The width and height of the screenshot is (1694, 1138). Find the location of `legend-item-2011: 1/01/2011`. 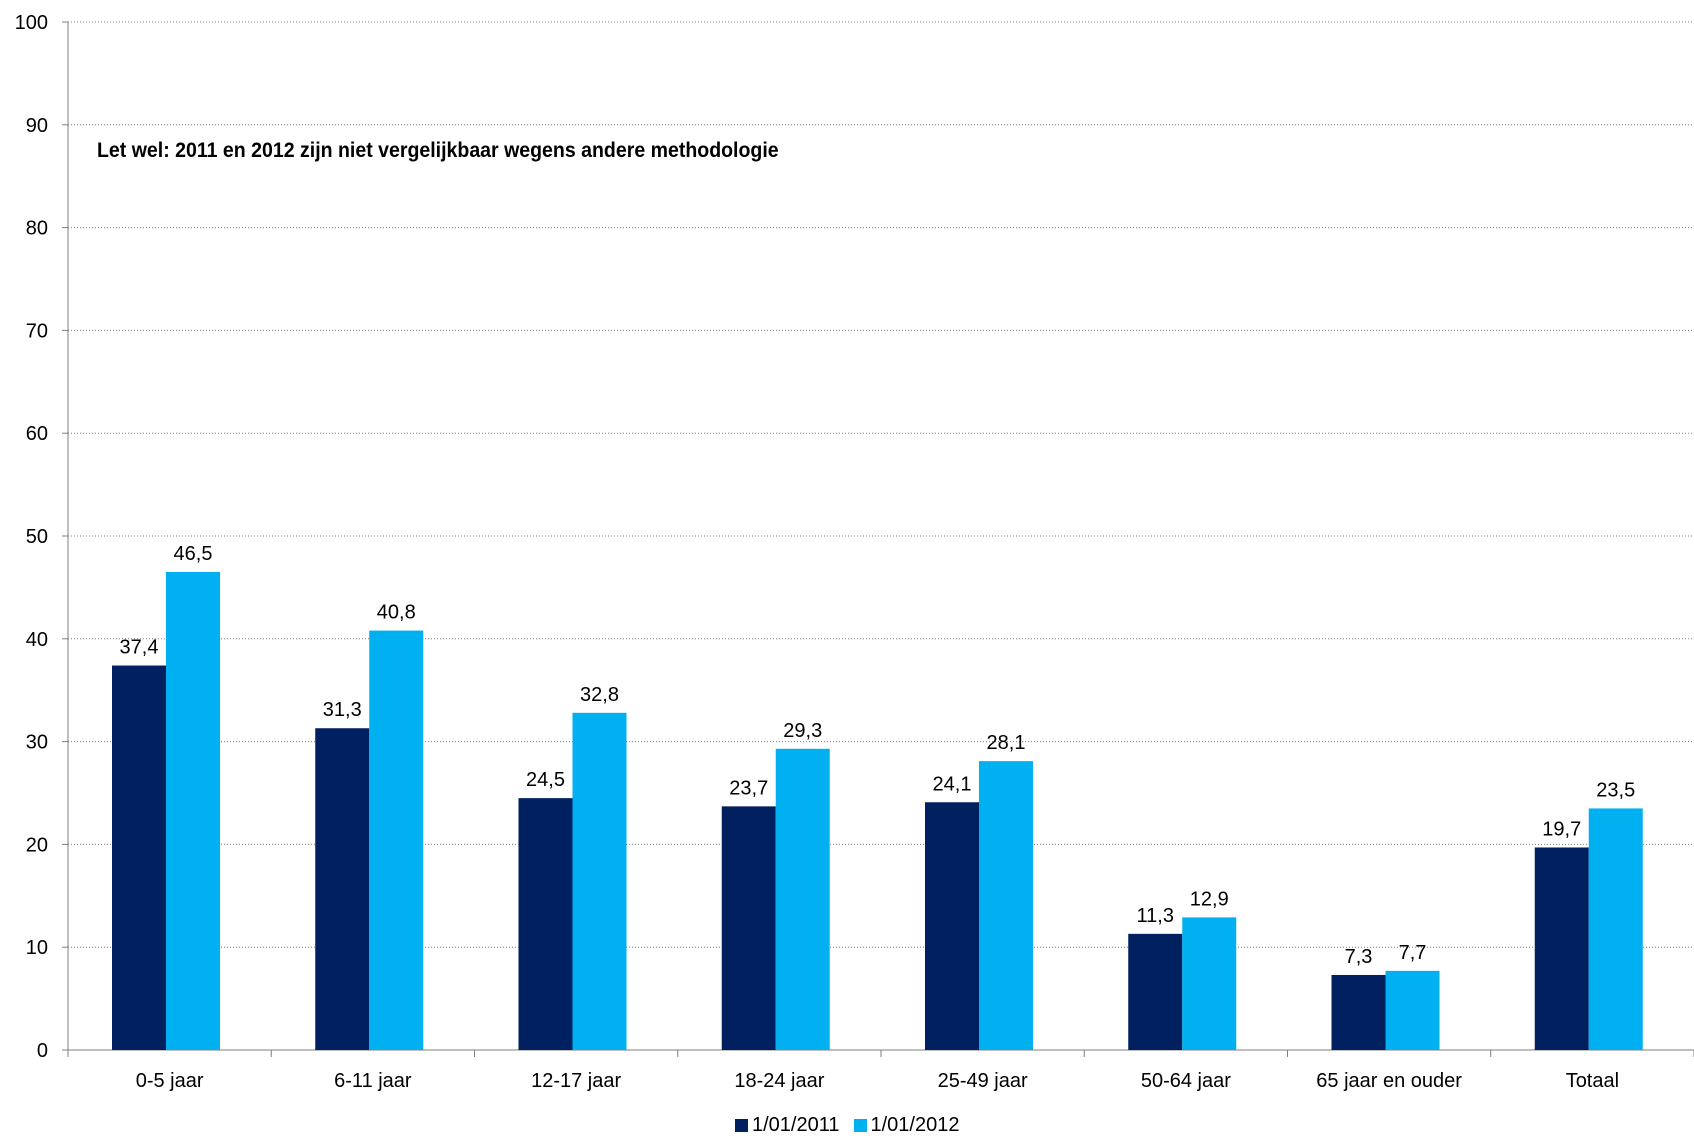

legend-item-2011: 1/01/2011 is located at coordinates (787, 1125).